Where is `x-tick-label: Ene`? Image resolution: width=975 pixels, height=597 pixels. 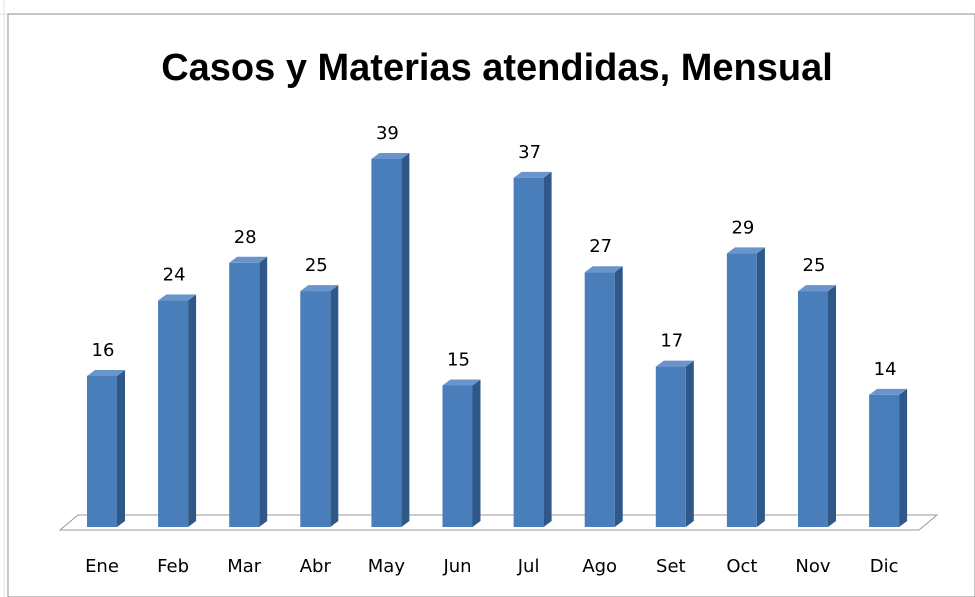 x-tick-label: Ene is located at coordinates (102, 566).